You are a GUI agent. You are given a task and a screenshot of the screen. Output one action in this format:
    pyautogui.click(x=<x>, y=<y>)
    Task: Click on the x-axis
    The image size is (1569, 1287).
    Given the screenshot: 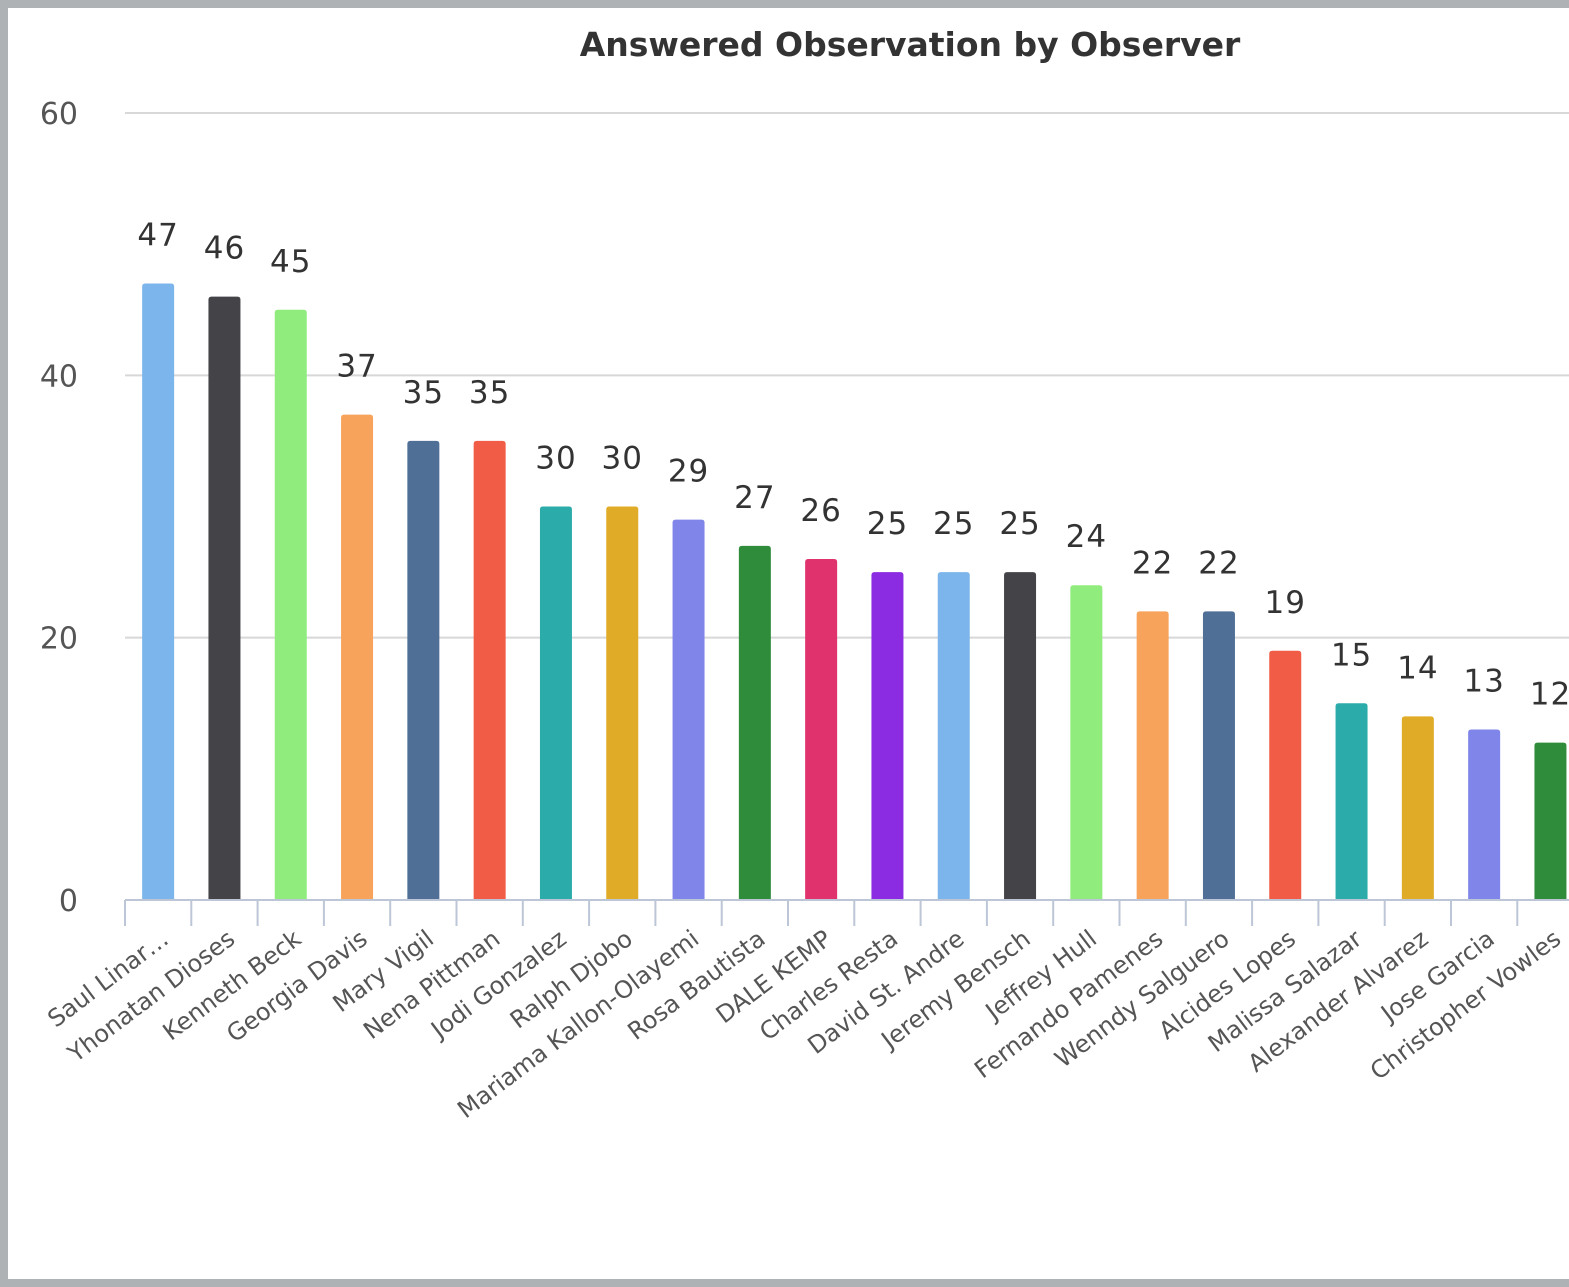 What is the action you would take?
    pyautogui.click(x=846, y=912)
    